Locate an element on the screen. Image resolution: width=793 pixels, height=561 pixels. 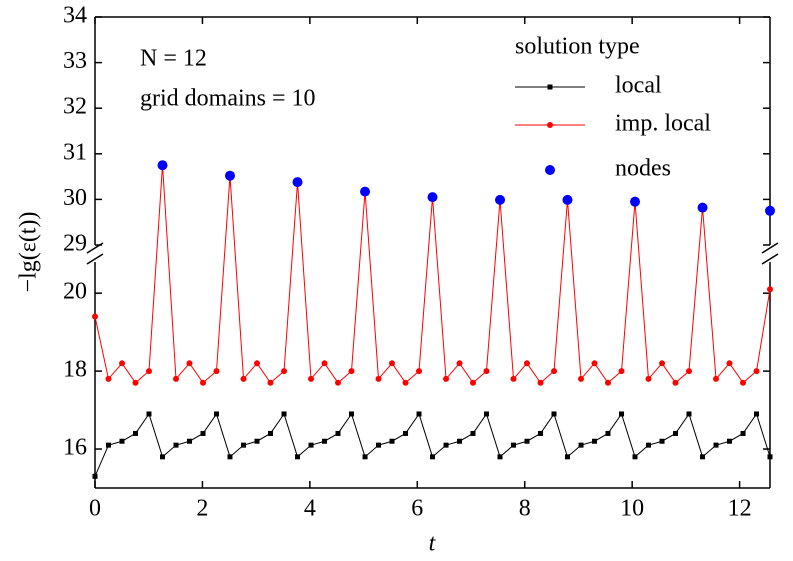
x-tick-label: 0 is located at coordinates (95, 509).